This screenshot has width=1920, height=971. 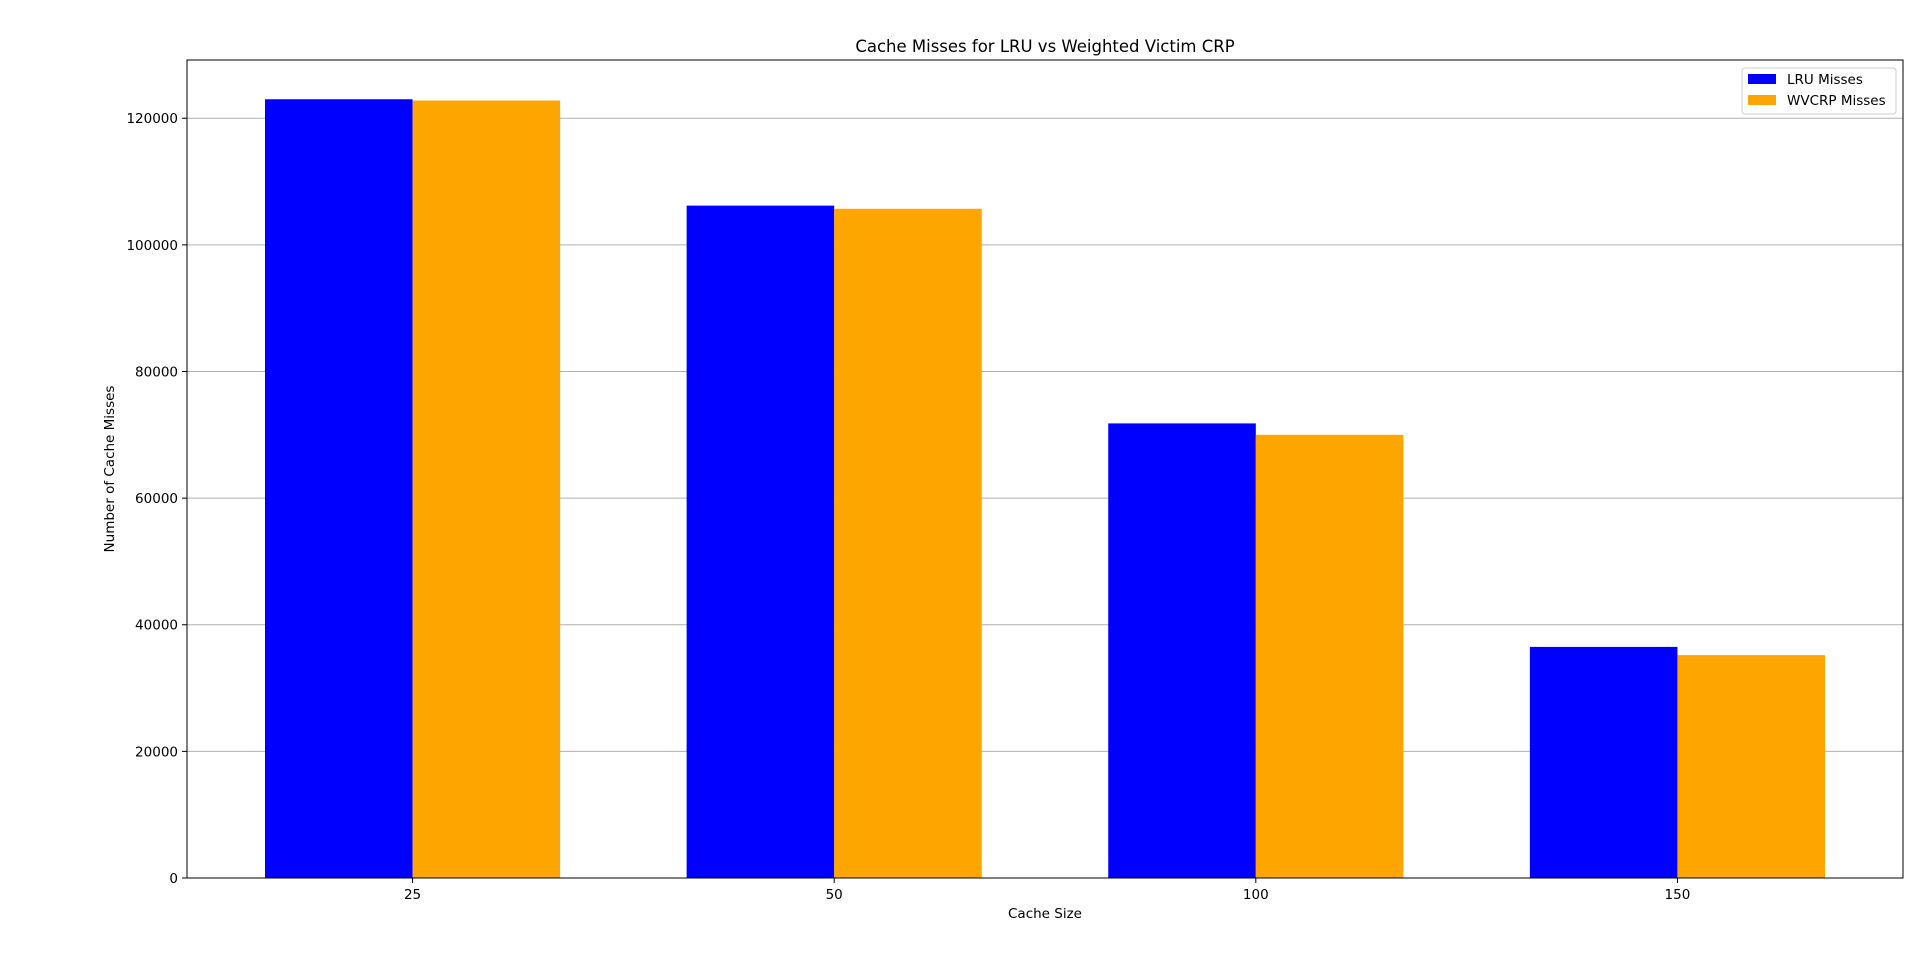 What do you see at coordinates (156, 626) in the screenshot?
I see `y-tick-label: 40000` at bounding box center [156, 626].